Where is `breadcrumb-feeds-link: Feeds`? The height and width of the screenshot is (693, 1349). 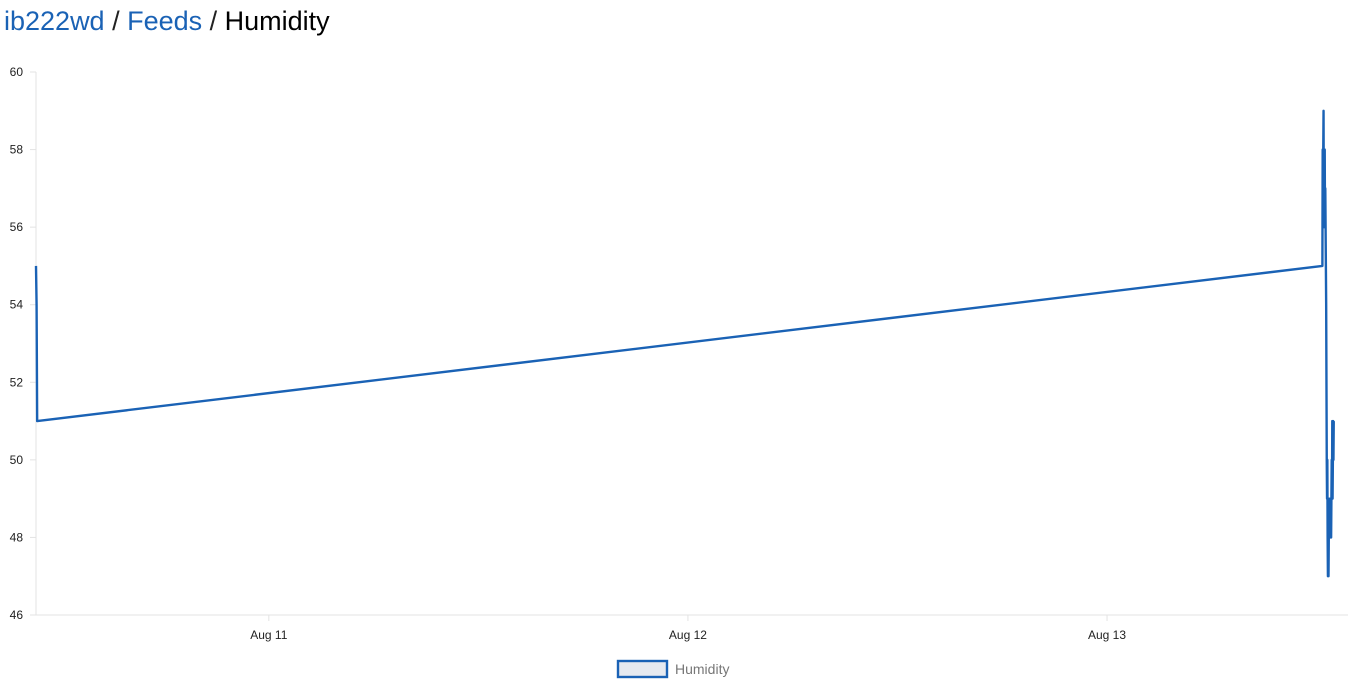
breadcrumb-feeds-link: Feeds is located at coordinates (165, 21).